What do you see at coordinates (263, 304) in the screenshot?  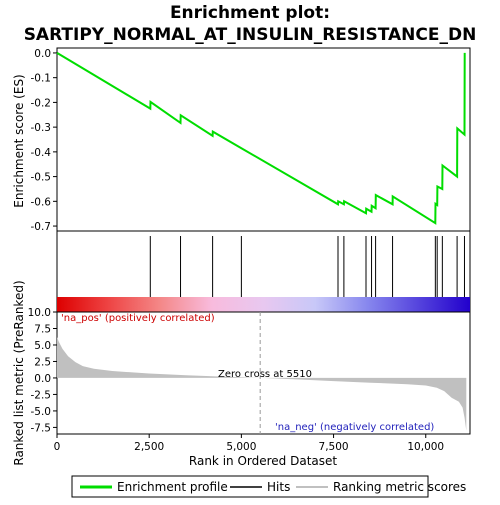 I see `ranking-gradient-bar` at bounding box center [263, 304].